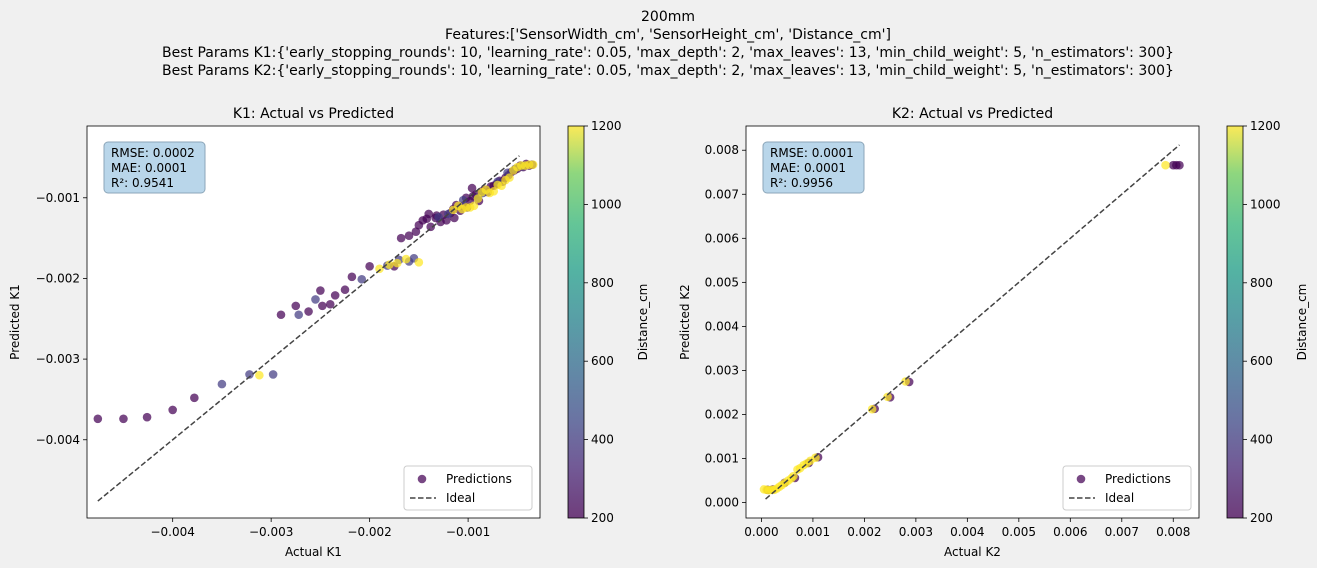 Image resolution: width=1317 pixels, height=568 pixels. I want to click on y-tick-label: 0.005, so click(722, 282).